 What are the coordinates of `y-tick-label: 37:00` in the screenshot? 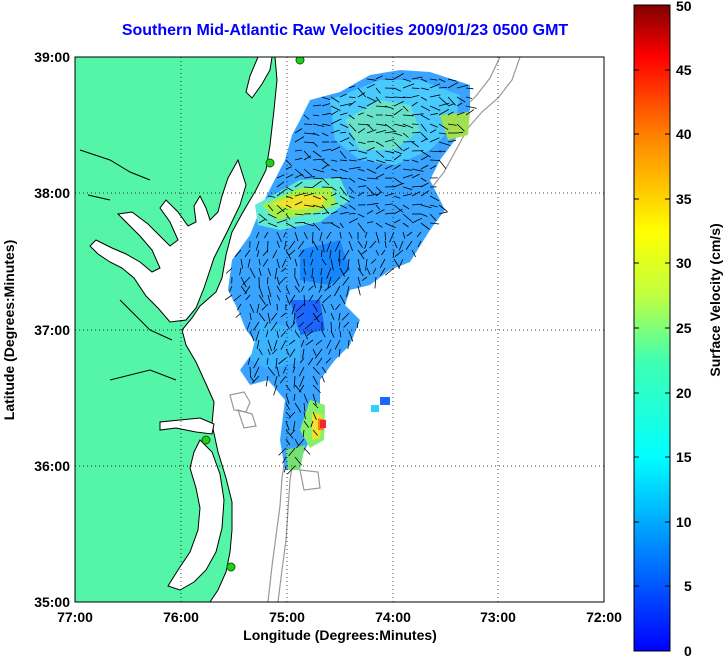 It's located at (52, 330).